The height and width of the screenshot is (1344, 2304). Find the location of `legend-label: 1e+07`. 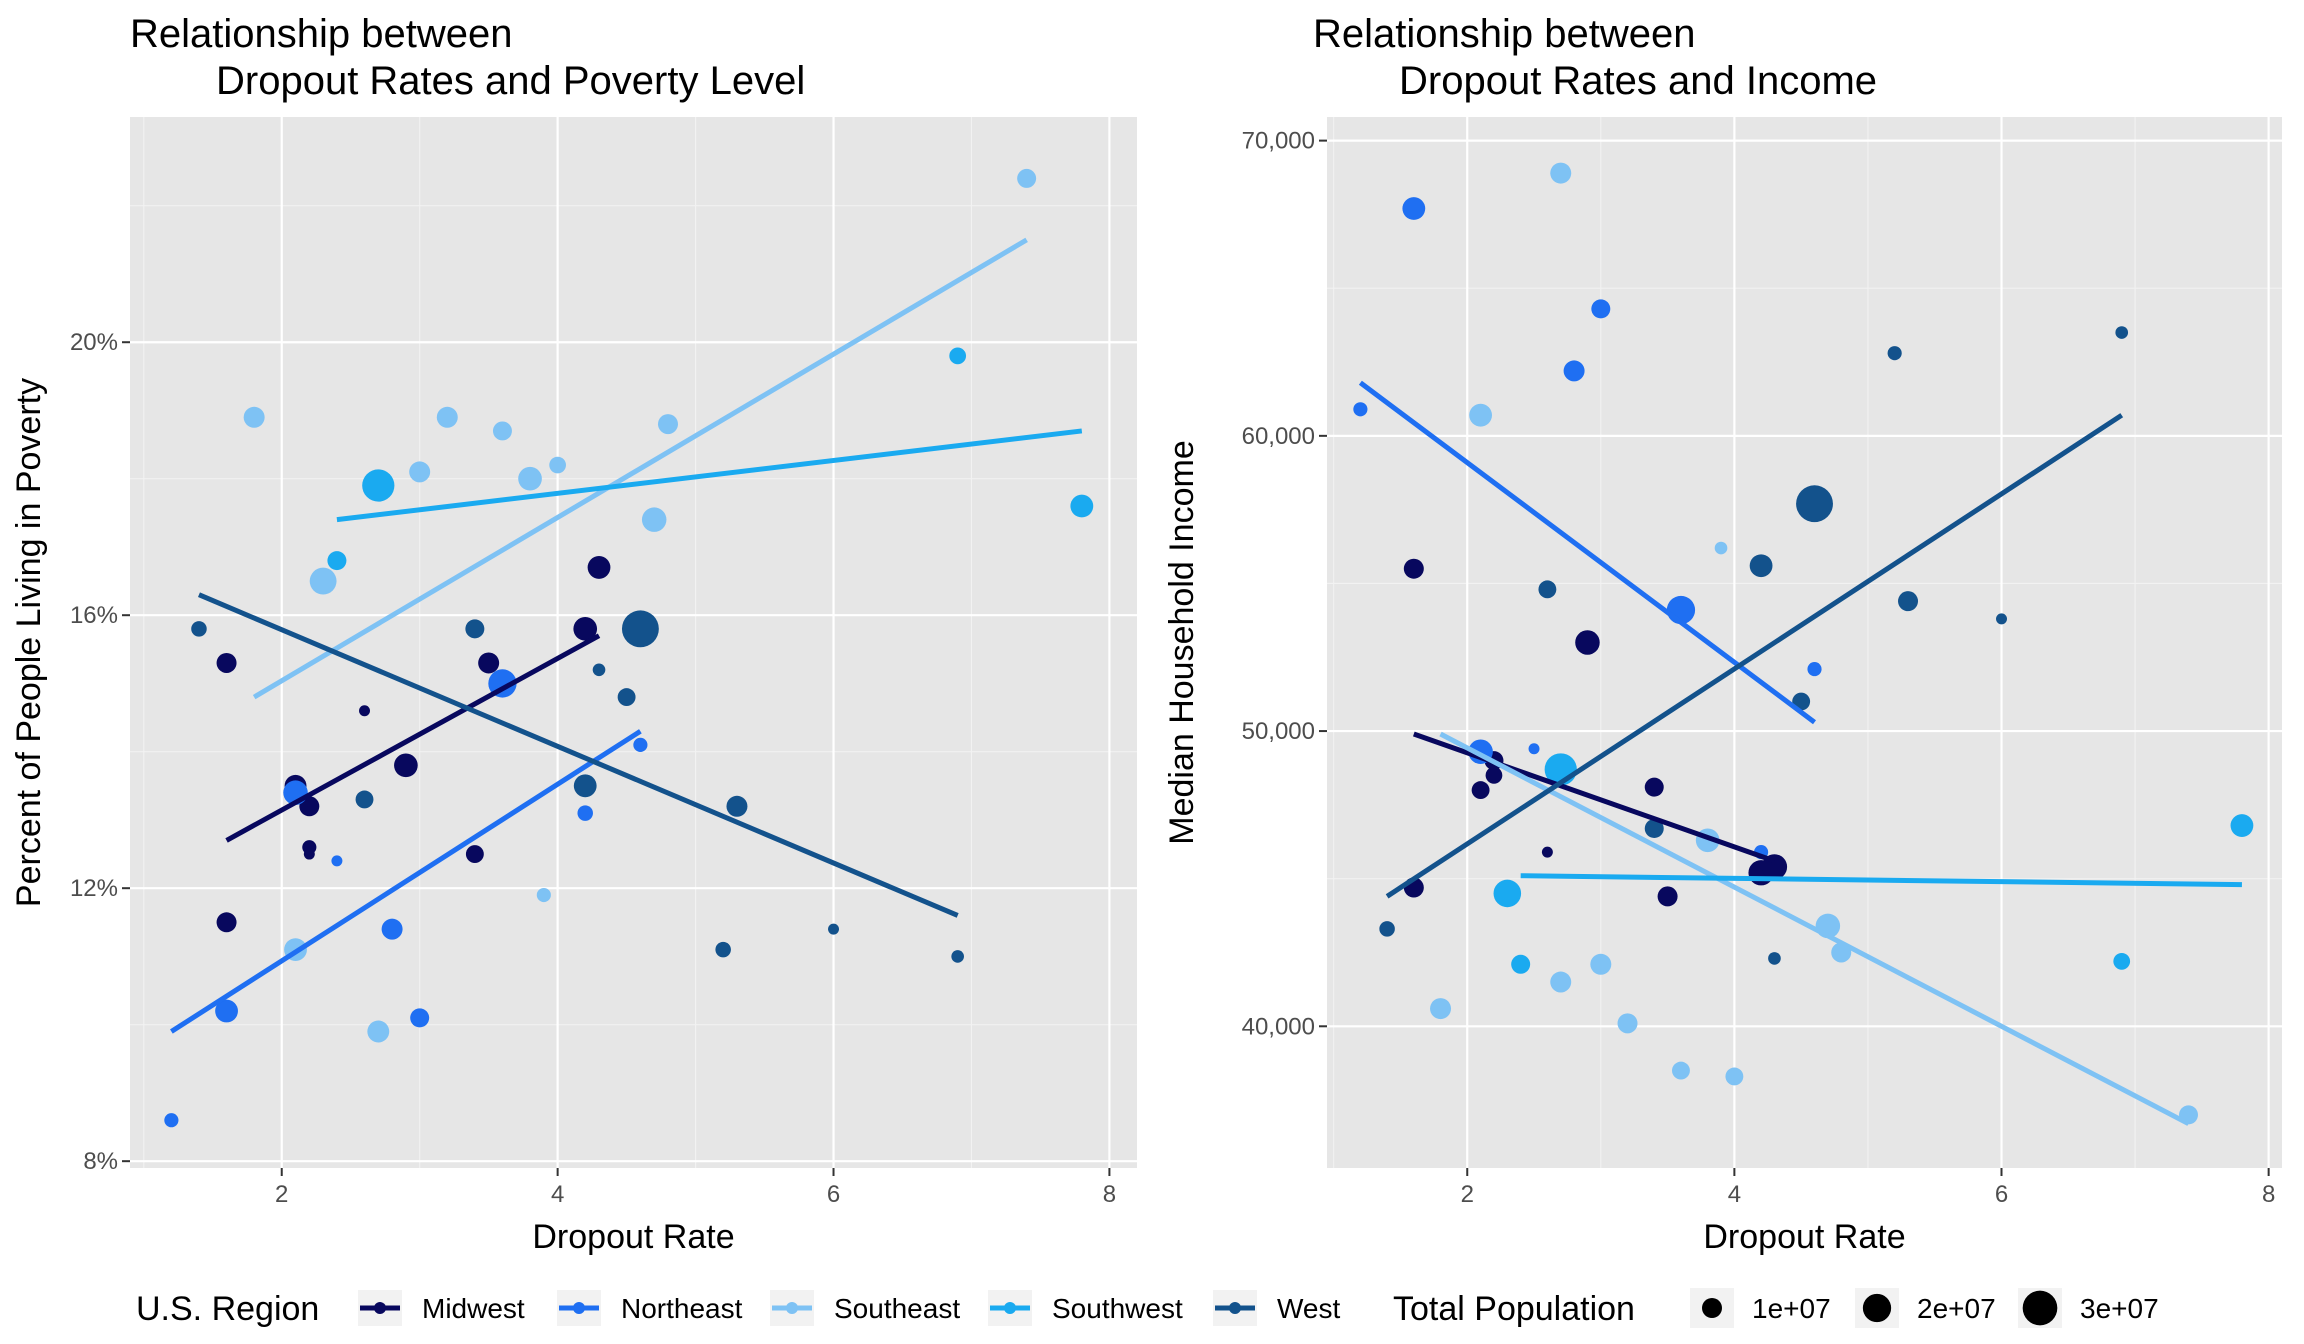

legend-label: 1e+07 is located at coordinates (1791, 1308).